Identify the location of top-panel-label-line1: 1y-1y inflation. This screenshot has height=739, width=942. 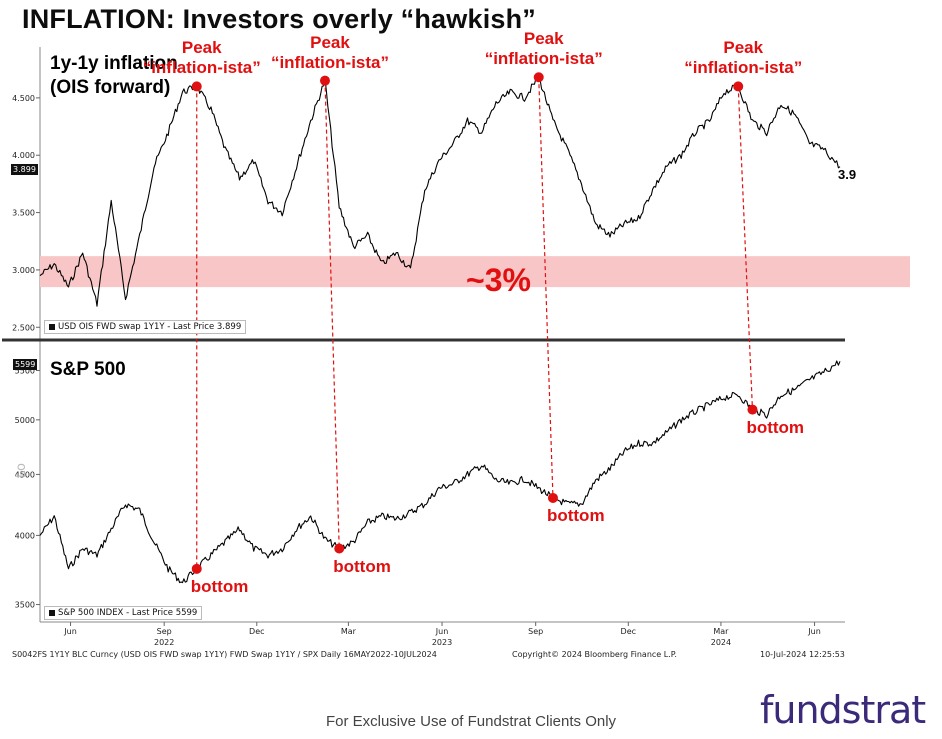
(114, 63).